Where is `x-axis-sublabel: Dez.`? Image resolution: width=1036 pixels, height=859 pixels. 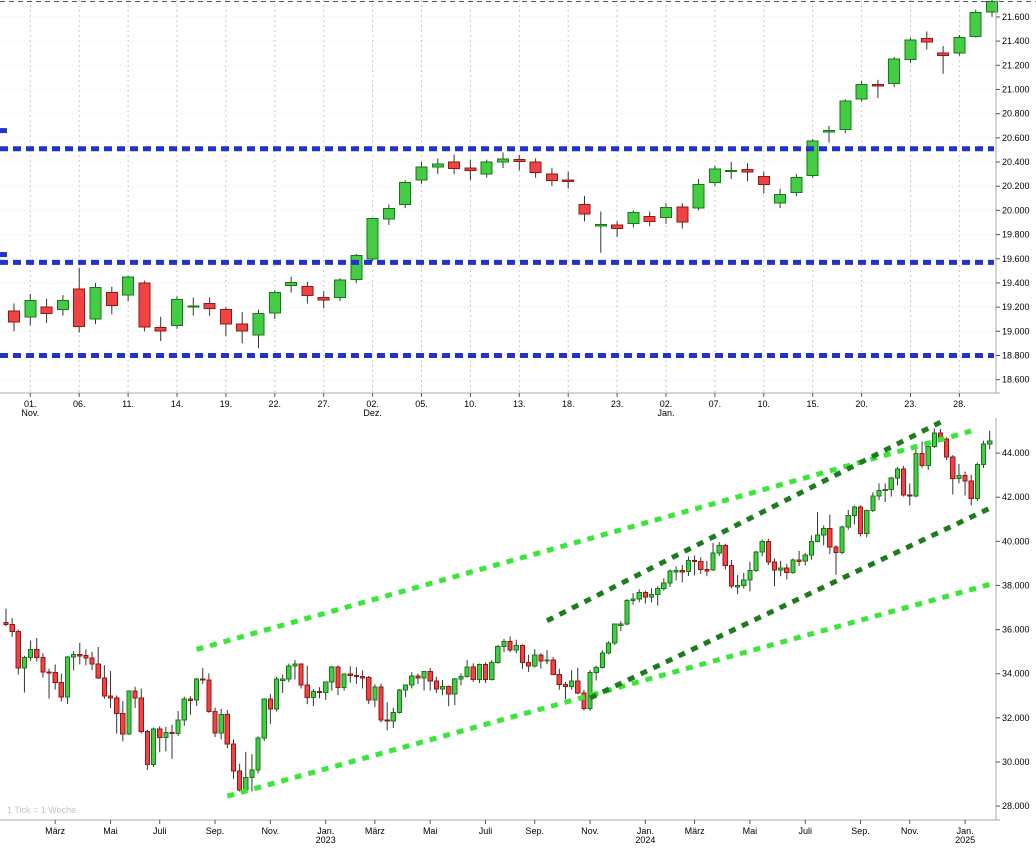 x-axis-sublabel: Dez. is located at coordinates (372, 413).